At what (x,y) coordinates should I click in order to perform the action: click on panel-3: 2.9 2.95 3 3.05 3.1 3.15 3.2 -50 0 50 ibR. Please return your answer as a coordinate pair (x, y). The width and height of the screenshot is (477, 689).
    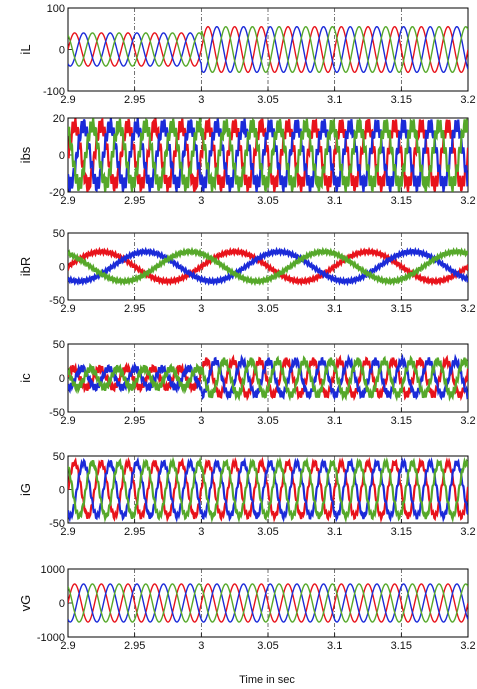
    Looking at the image, I should click on (247, 271).